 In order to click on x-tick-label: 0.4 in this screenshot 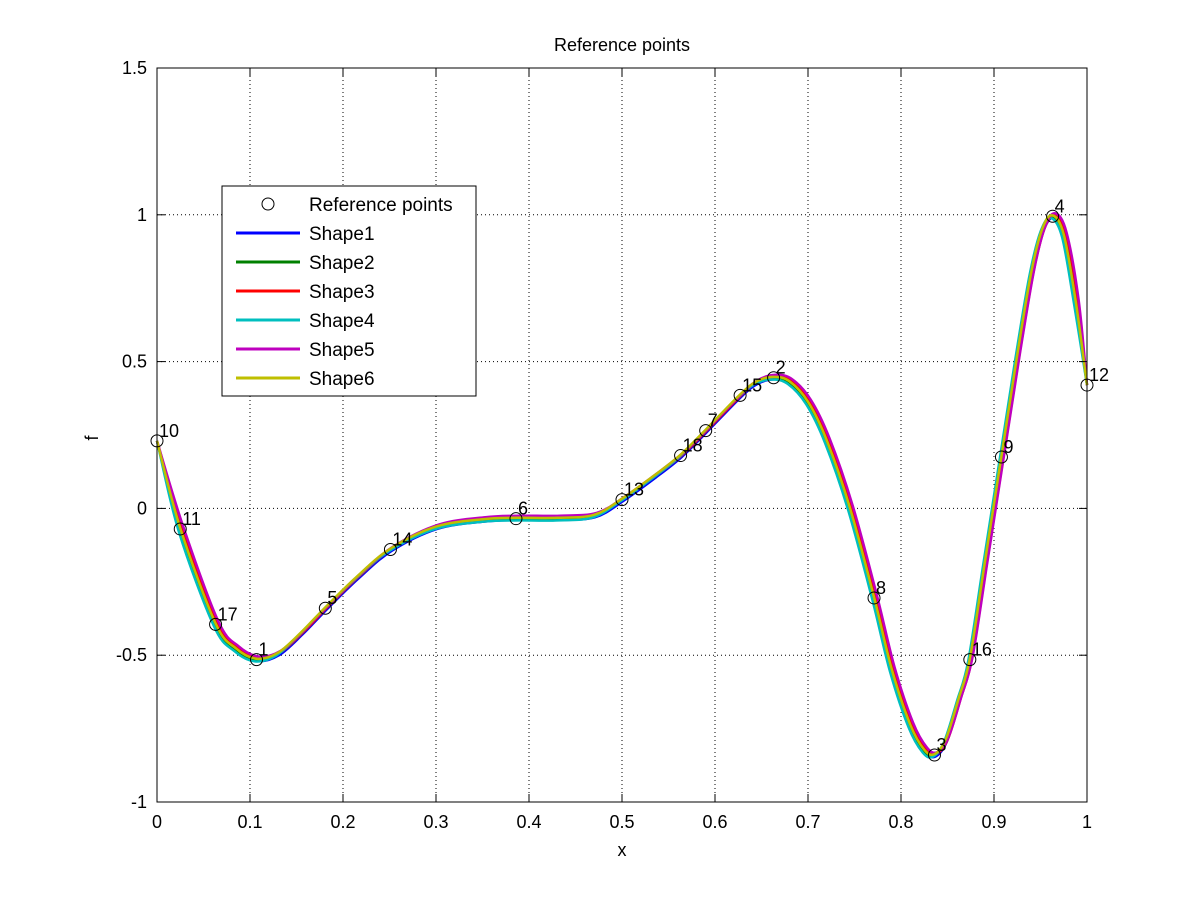, I will do `click(528, 822)`.